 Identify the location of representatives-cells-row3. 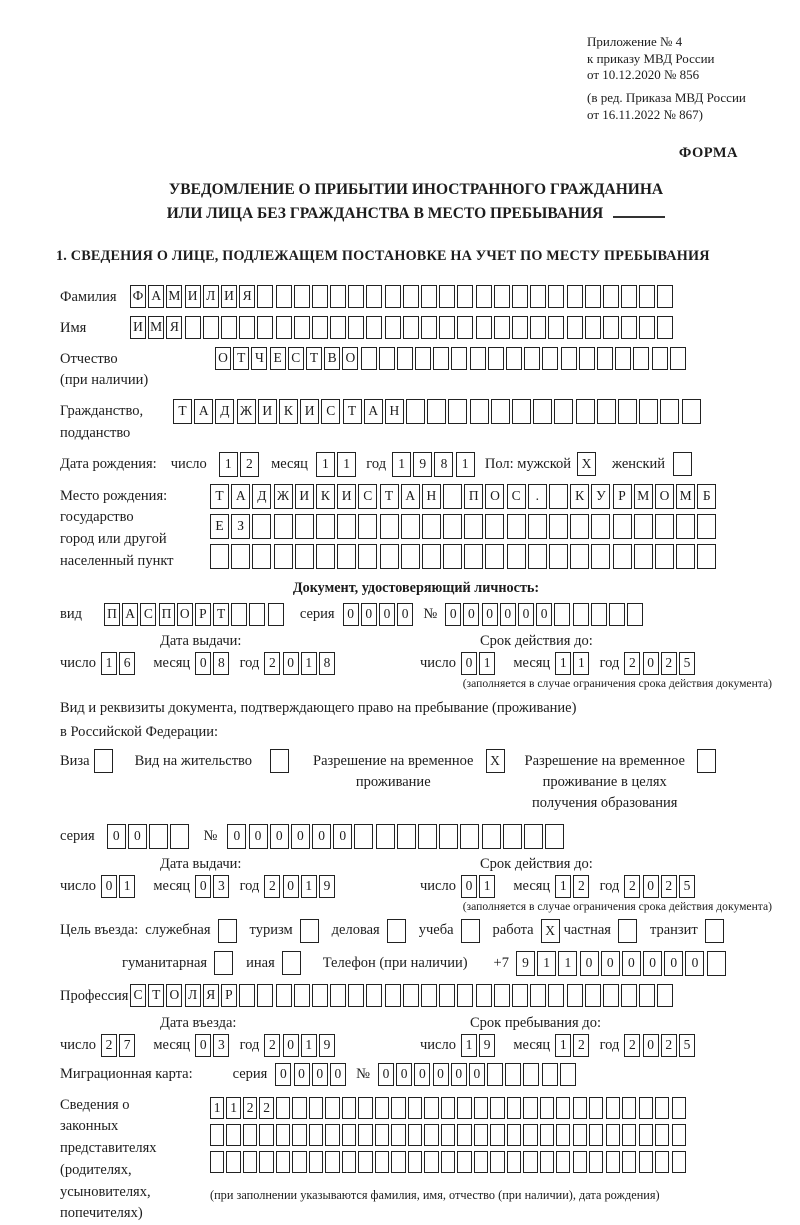
(449, 1161).